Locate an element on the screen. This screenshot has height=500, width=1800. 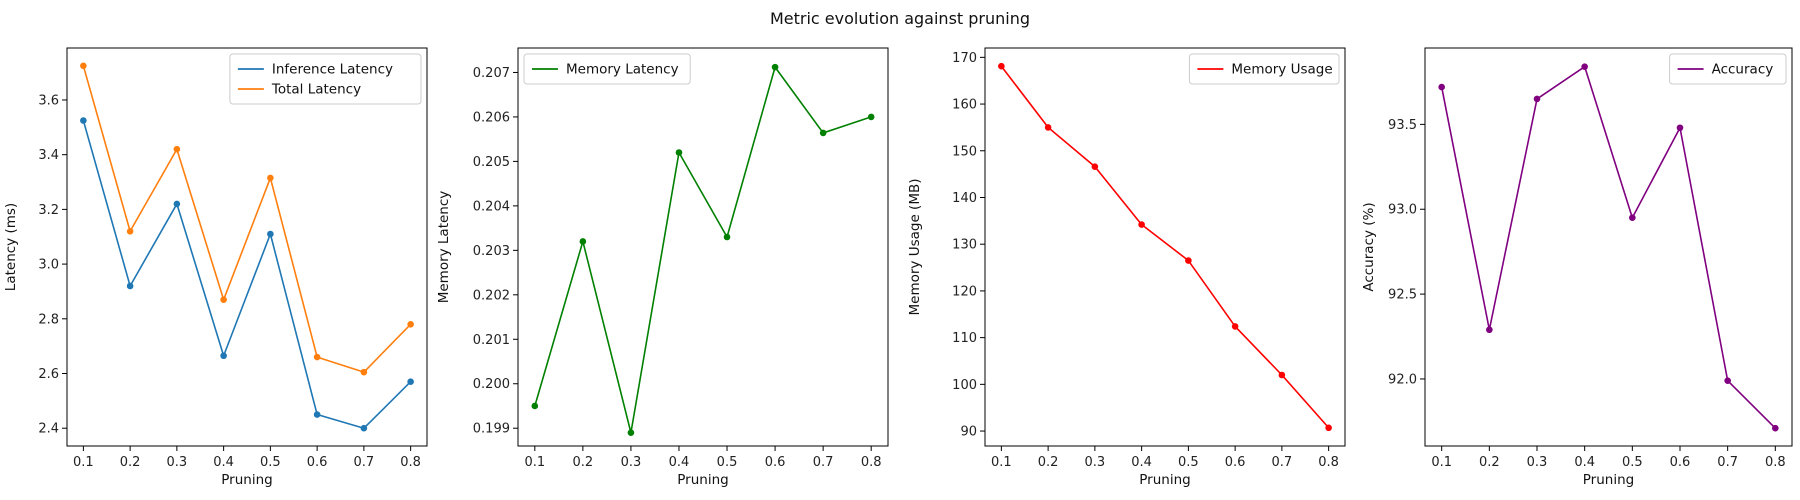
y-tick-label: 0.200 is located at coordinates (491, 384).